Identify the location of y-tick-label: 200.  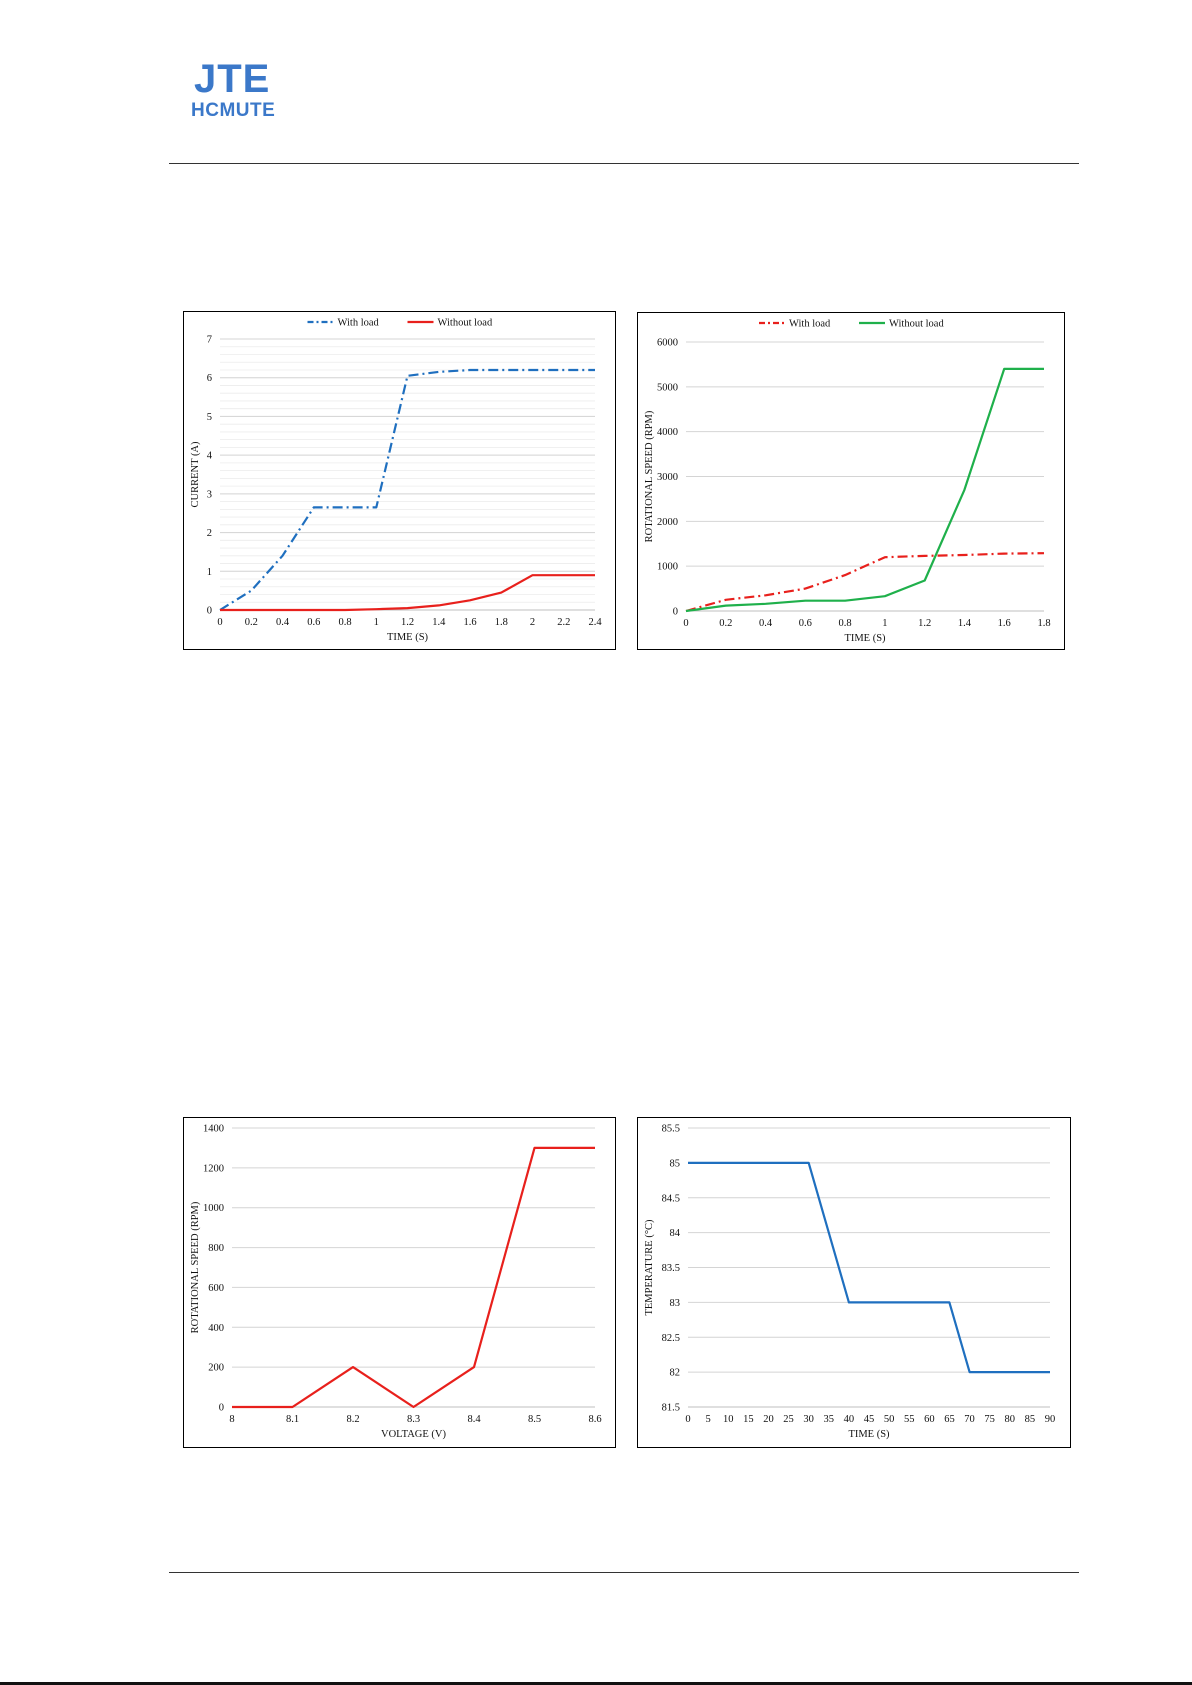
(216, 1368).